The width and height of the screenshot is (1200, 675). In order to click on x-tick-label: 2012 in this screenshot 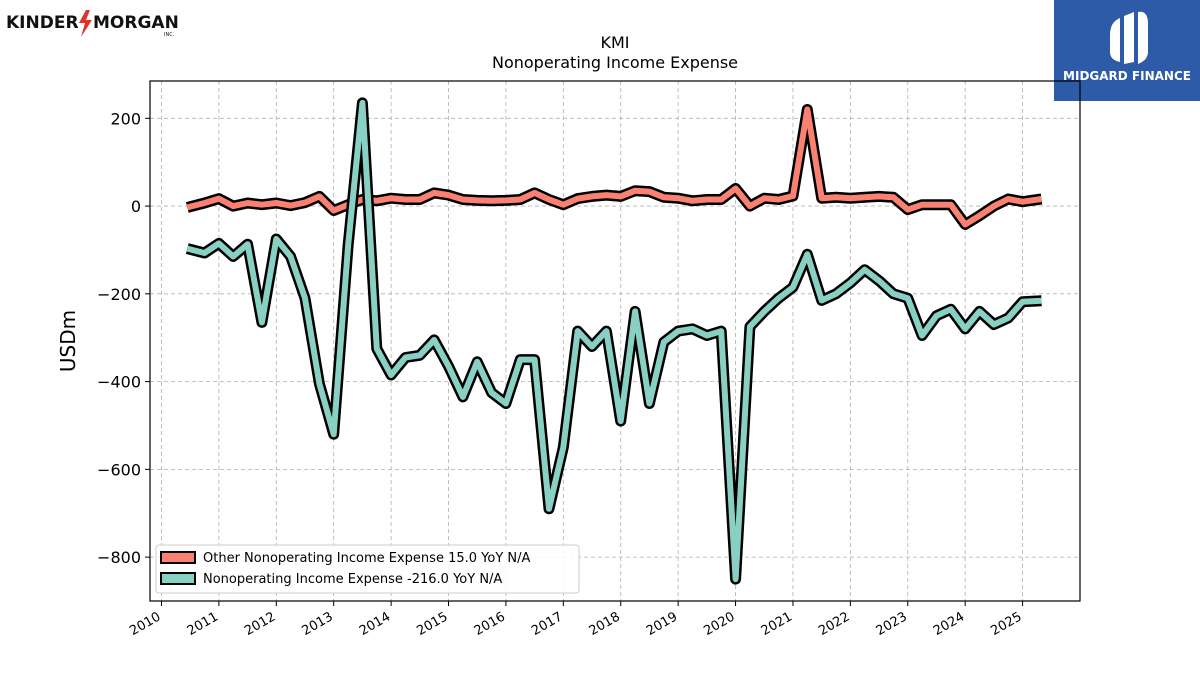, I will do `click(260, 624)`.